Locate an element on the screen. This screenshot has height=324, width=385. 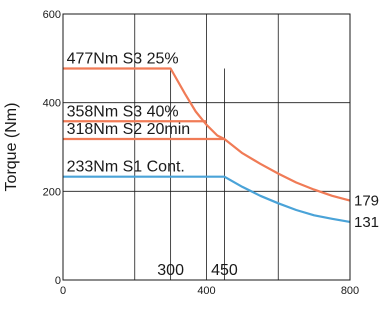
level-annotation: 233Nm S1 Cont. is located at coordinates (126, 167).